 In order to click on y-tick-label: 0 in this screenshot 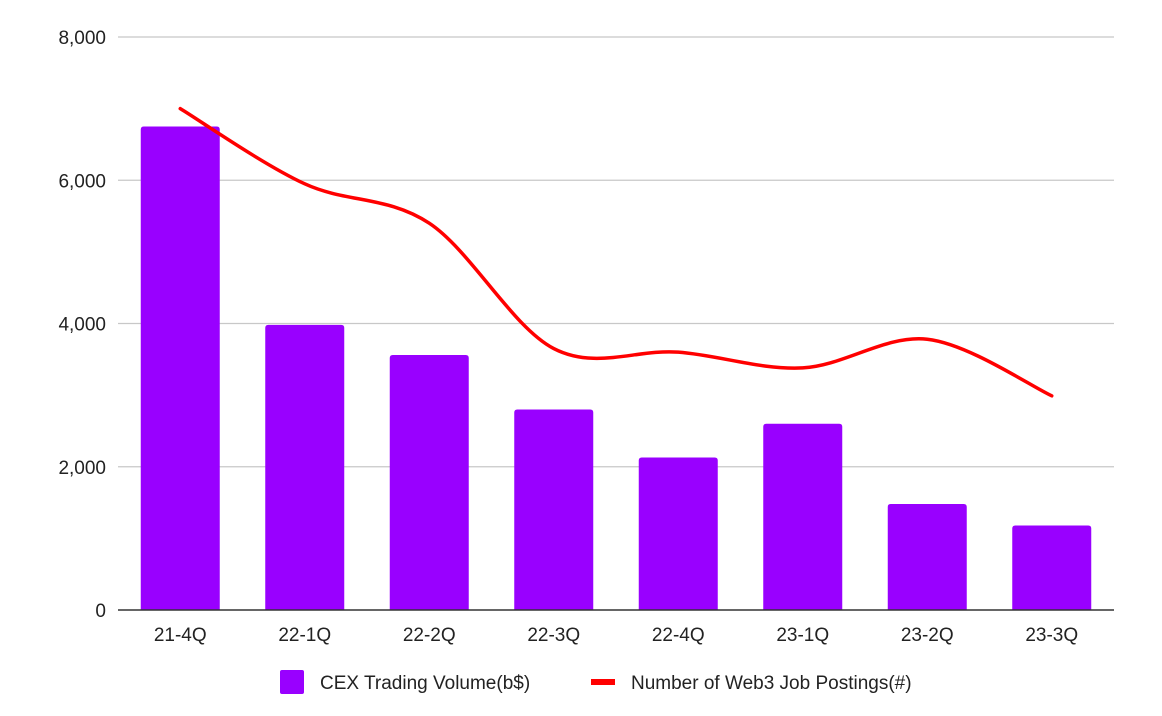, I will do `click(100, 611)`.